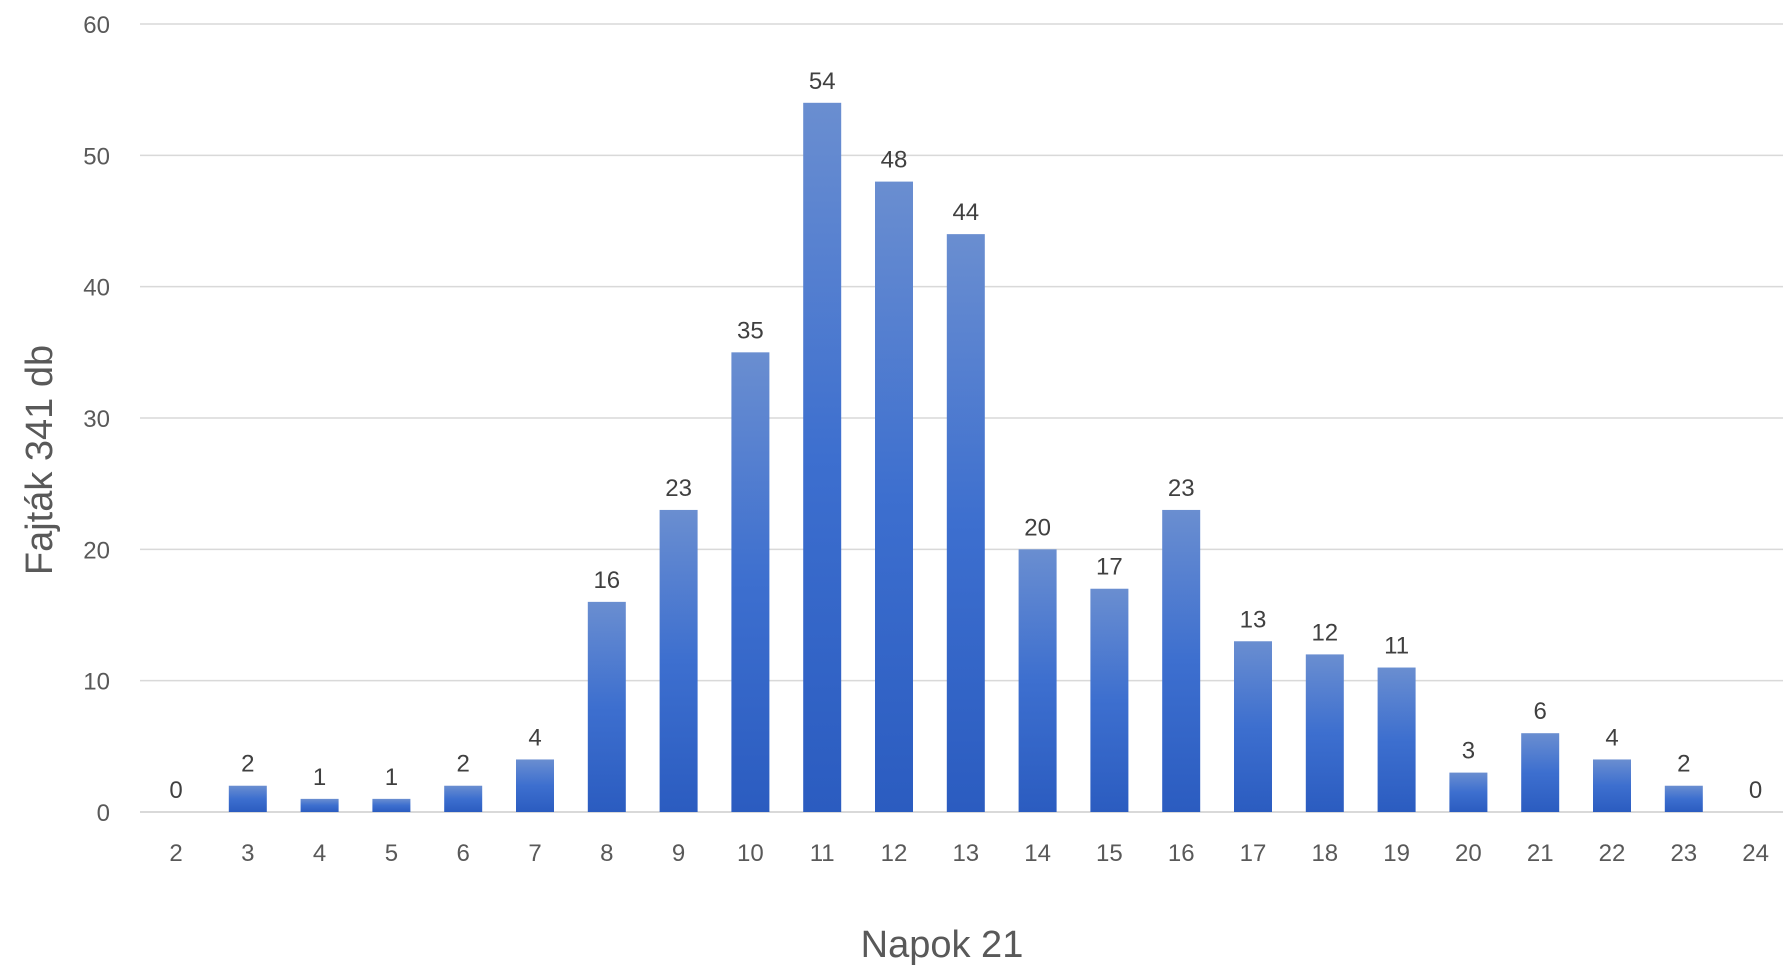 The width and height of the screenshot is (1783, 966). I want to click on x-tick-label: 23, so click(1683, 853).